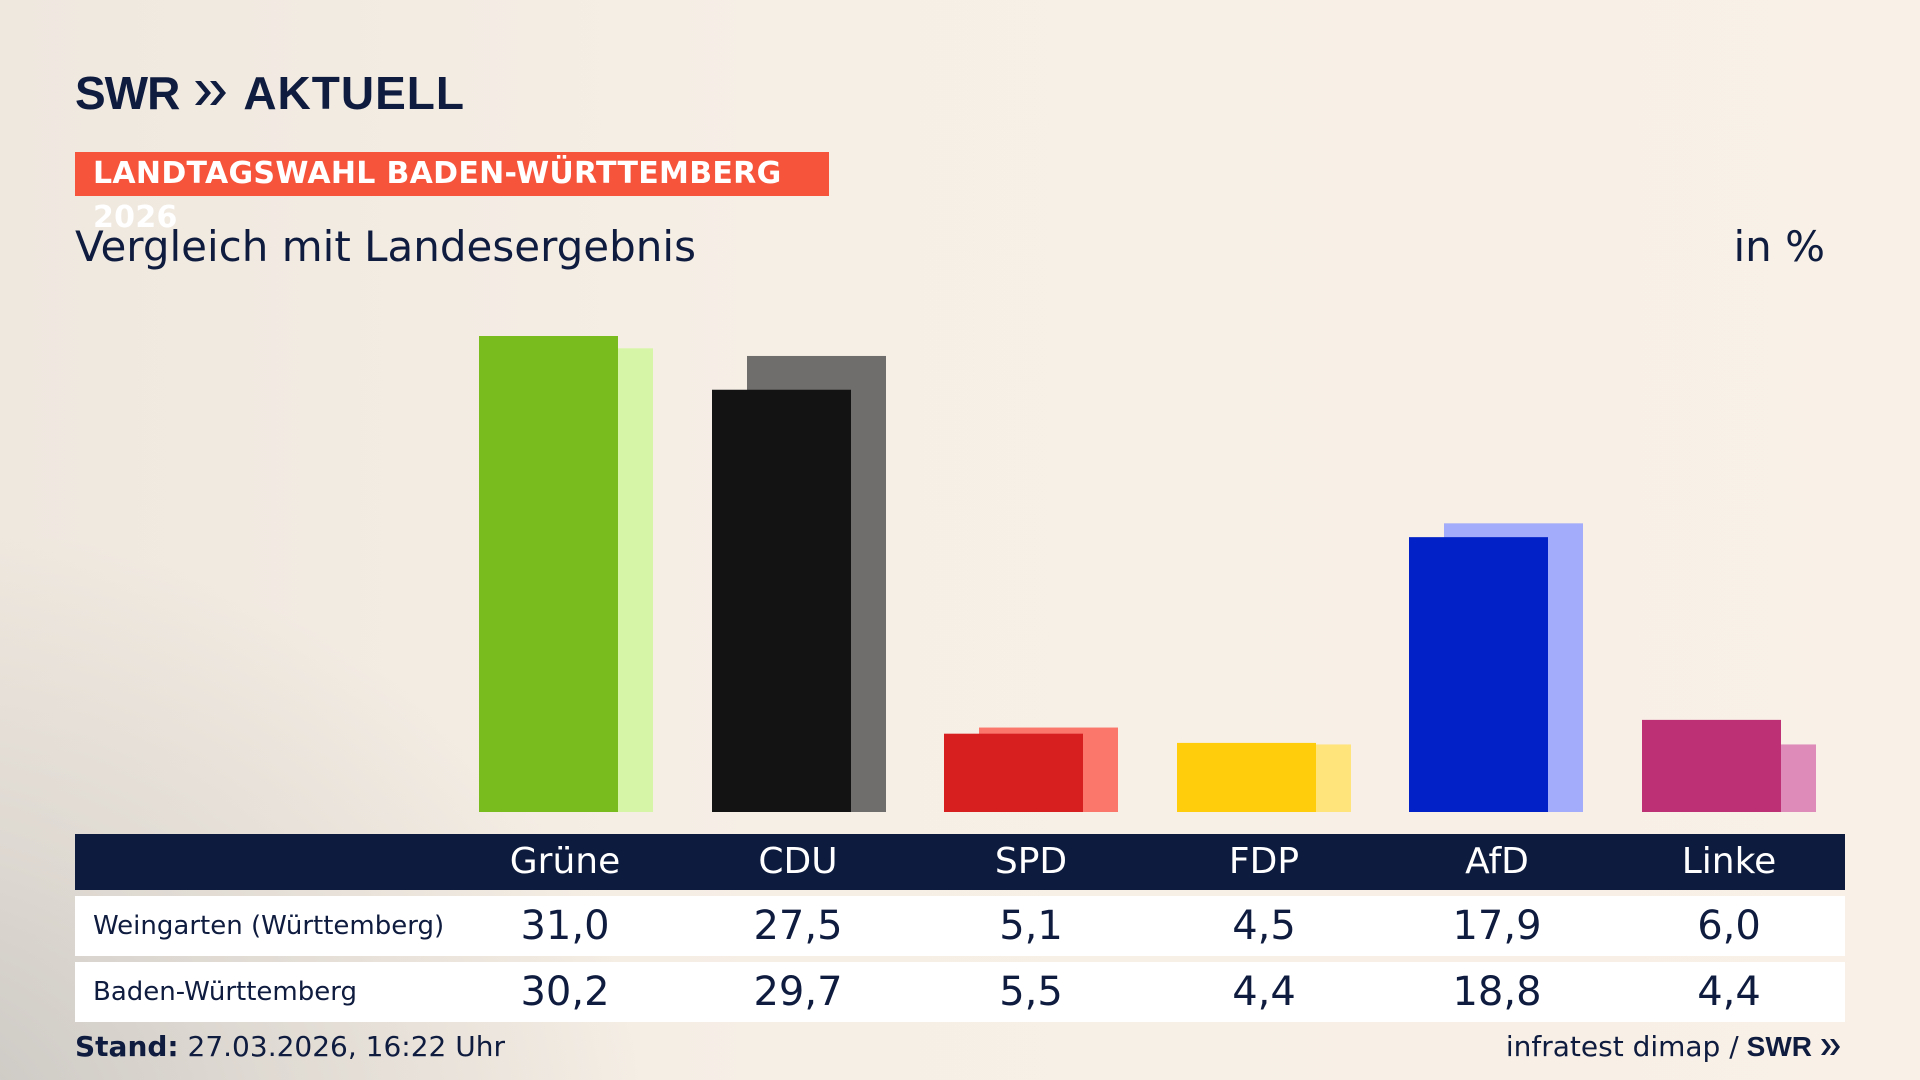 This screenshot has width=1920, height=1080. What do you see at coordinates (1779, 246) in the screenshot?
I see `unit-label: in %` at bounding box center [1779, 246].